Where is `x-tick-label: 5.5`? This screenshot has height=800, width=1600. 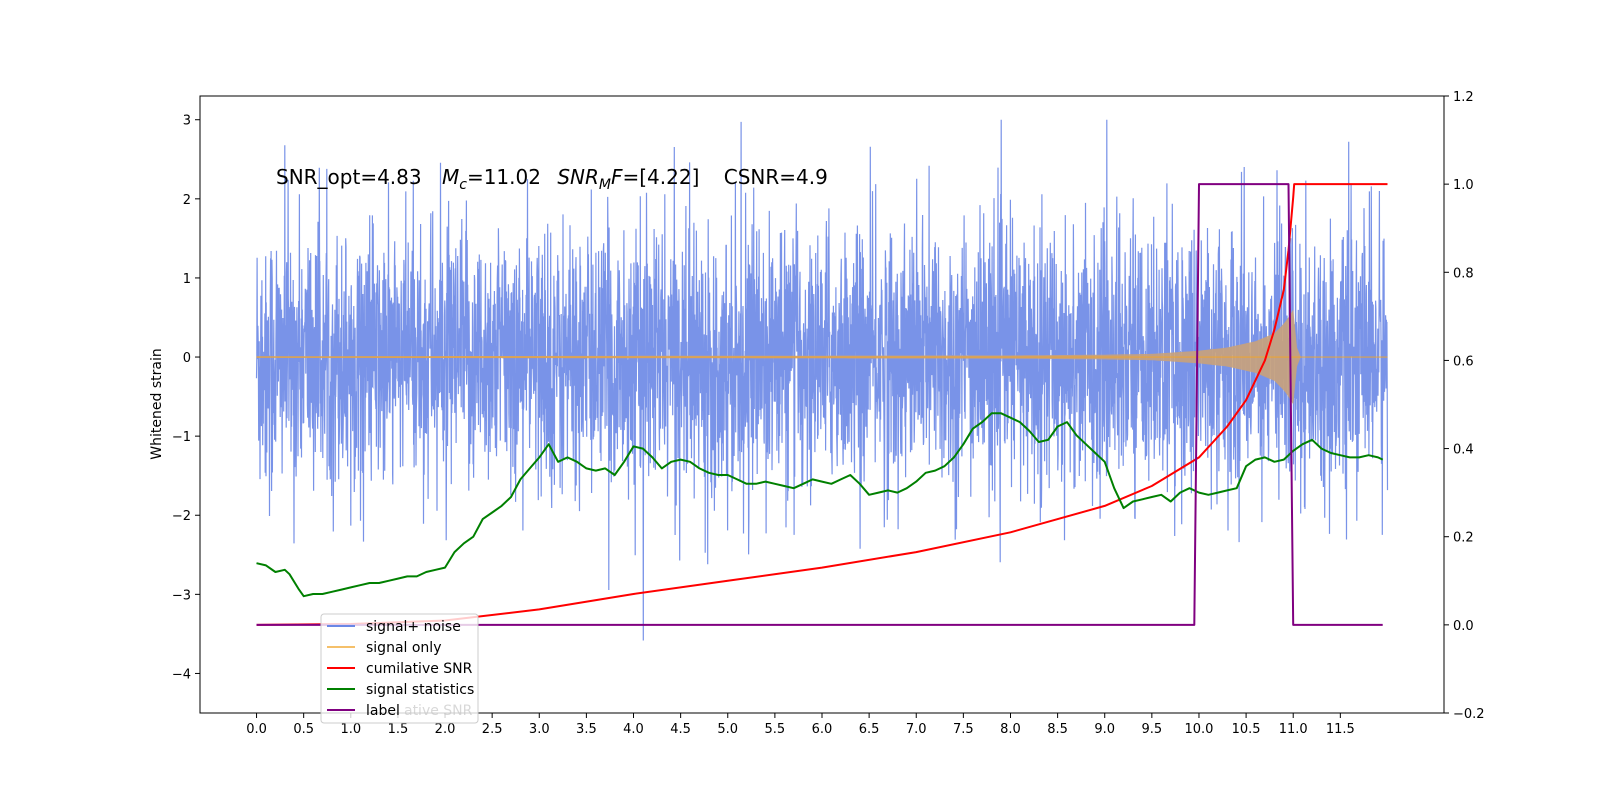 x-tick-label: 5.5 is located at coordinates (775, 729).